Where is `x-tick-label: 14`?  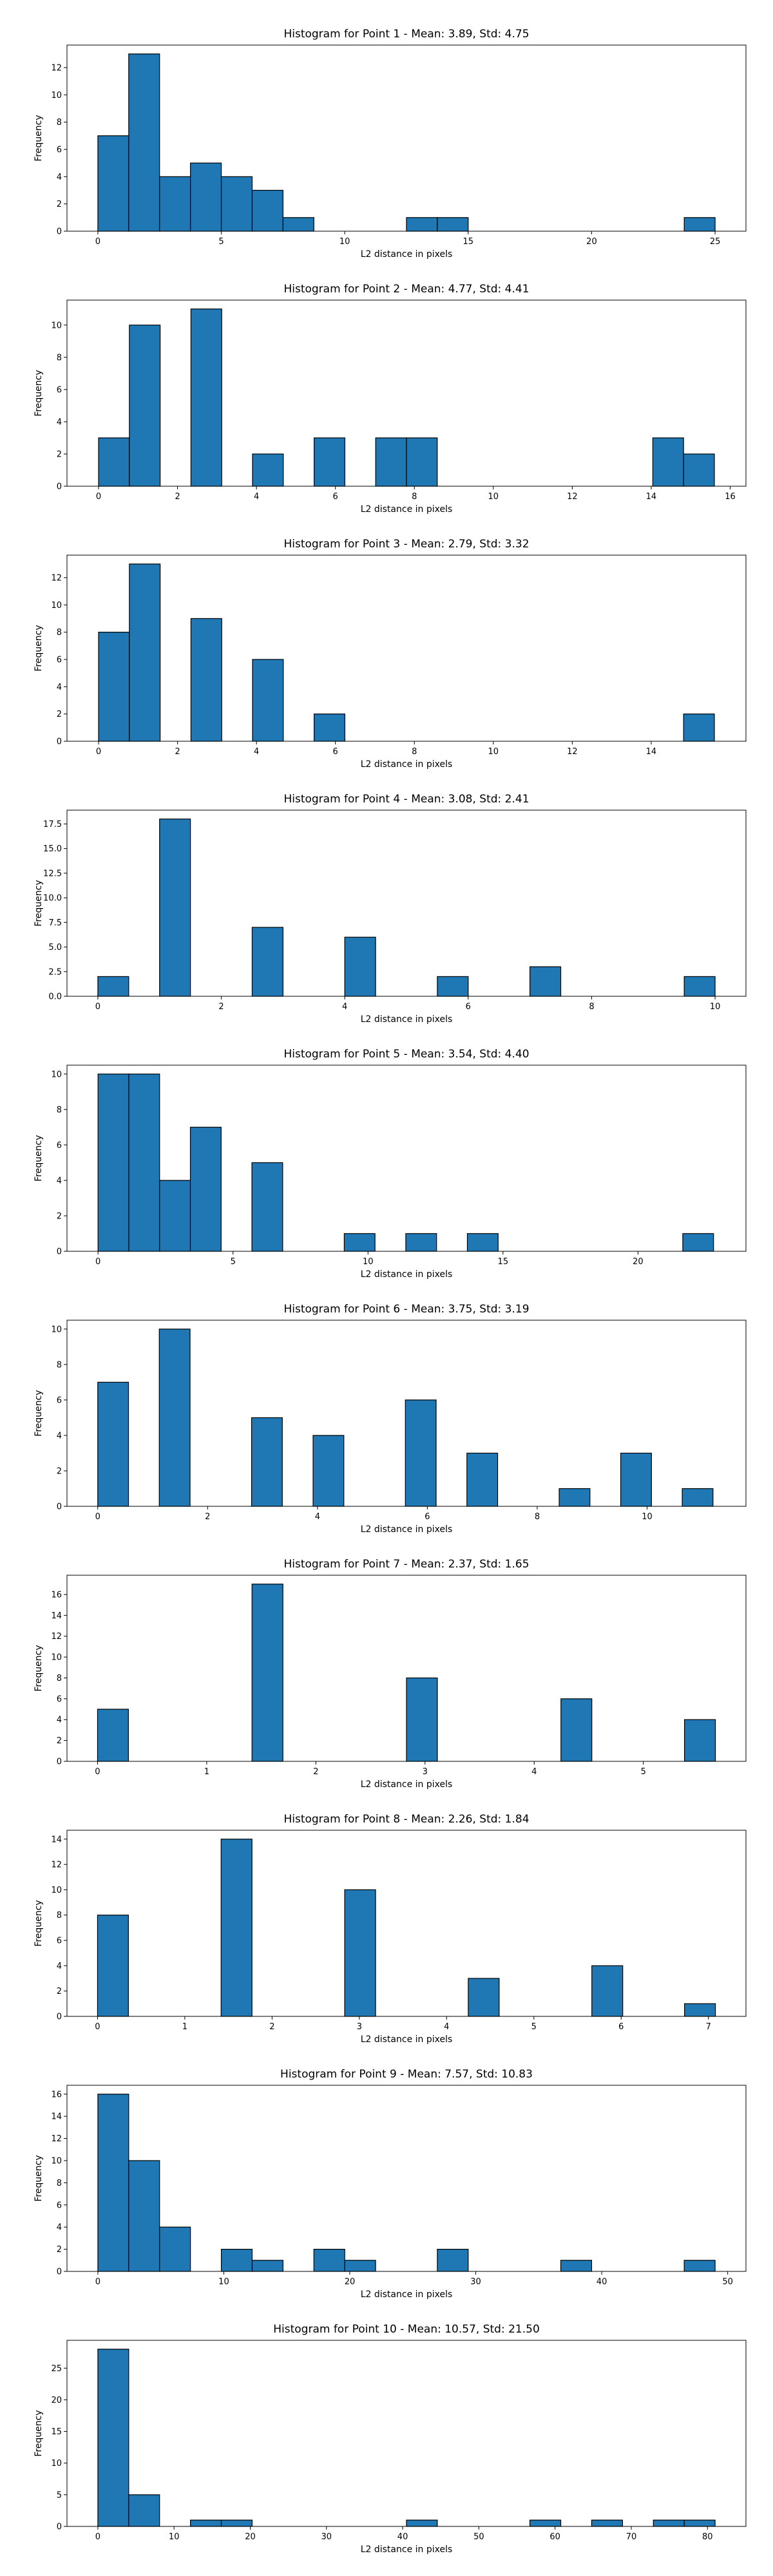
x-tick-label: 14 is located at coordinates (651, 497).